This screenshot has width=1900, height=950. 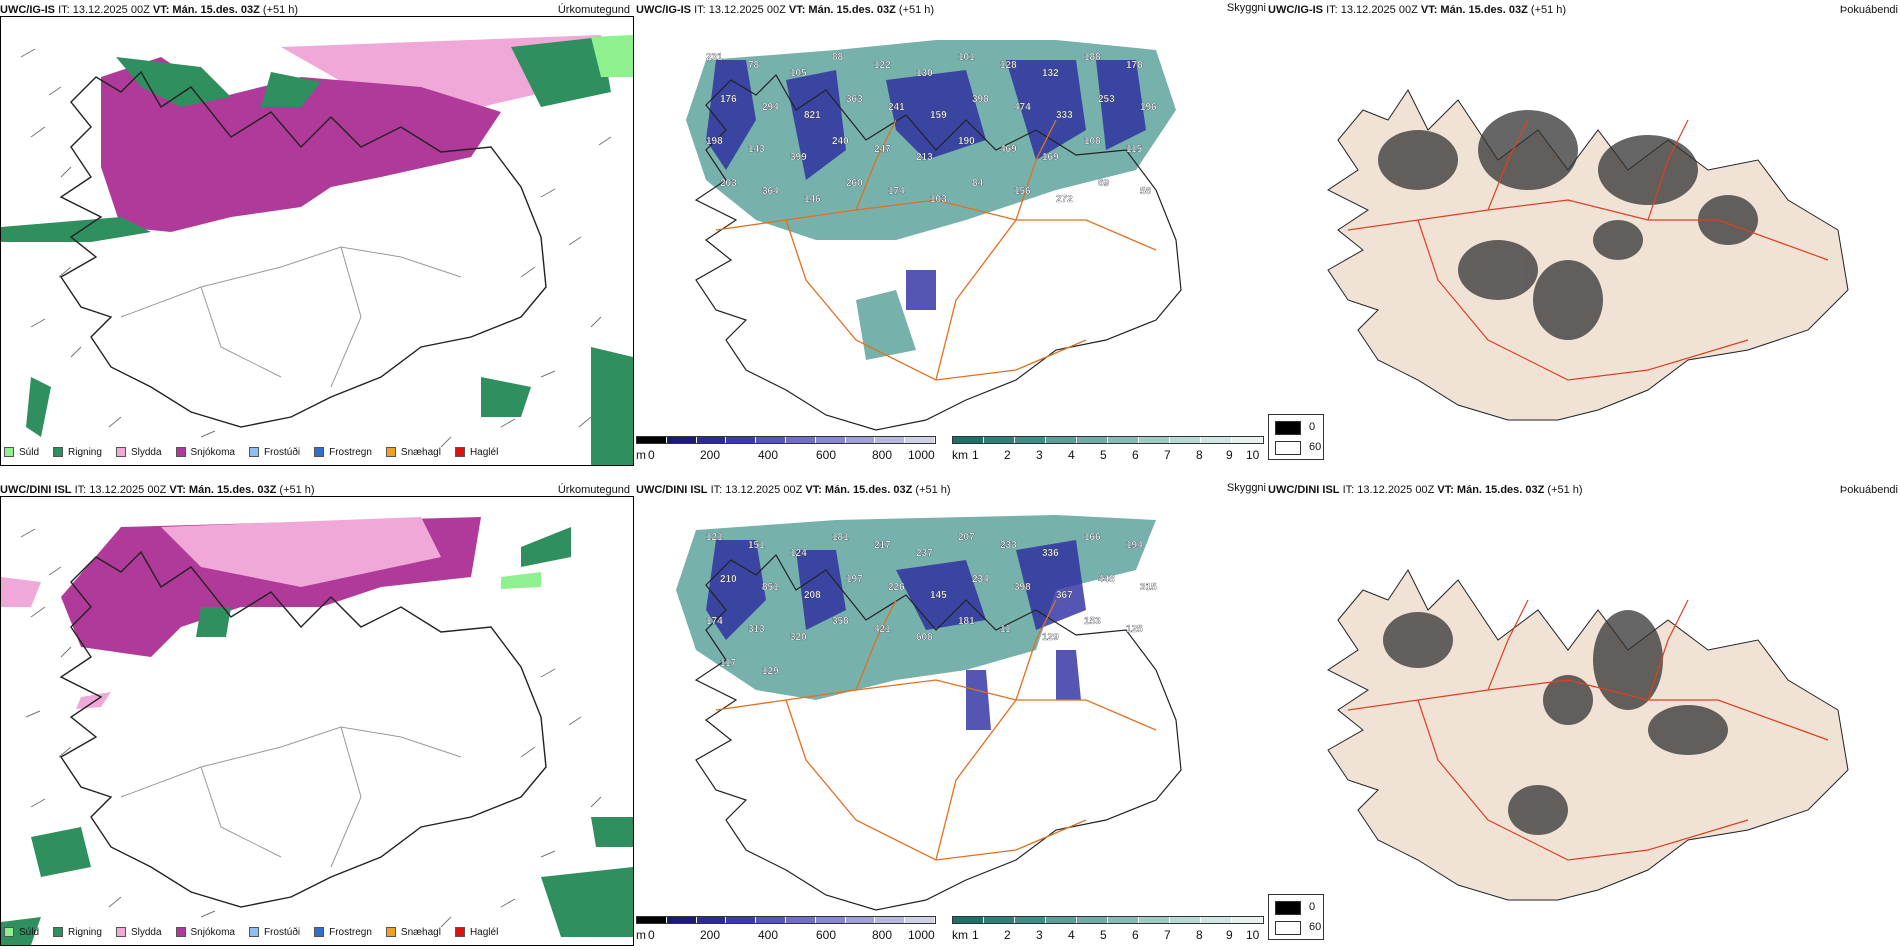 I want to click on cloud-base-label: 469, so click(x=1008, y=149).